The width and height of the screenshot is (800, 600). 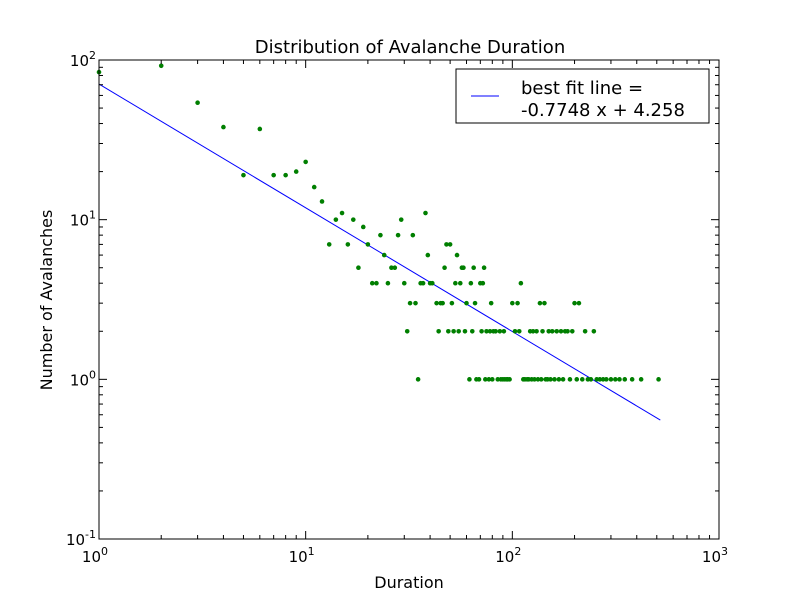 What do you see at coordinates (603, 110) in the screenshot?
I see `legend-label-line2: -0.7748 x + 4.258` at bounding box center [603, 110].